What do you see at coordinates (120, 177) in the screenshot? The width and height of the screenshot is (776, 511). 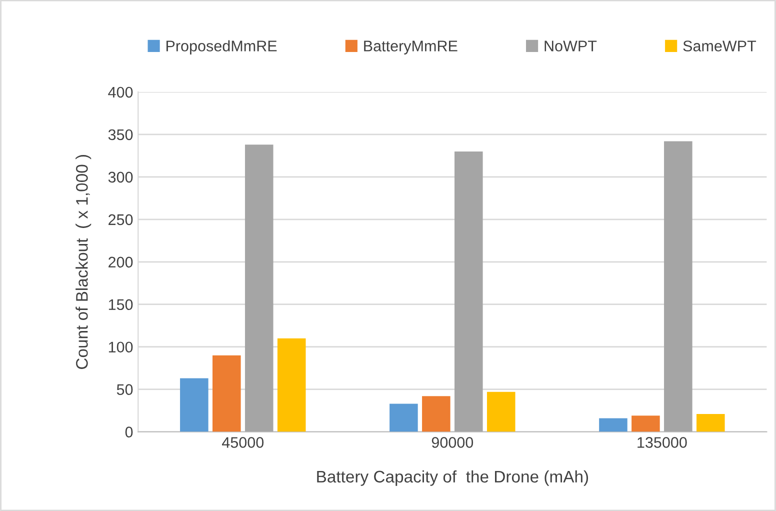 I see `y-tick-label: 300` at bounding box center [120, 177].